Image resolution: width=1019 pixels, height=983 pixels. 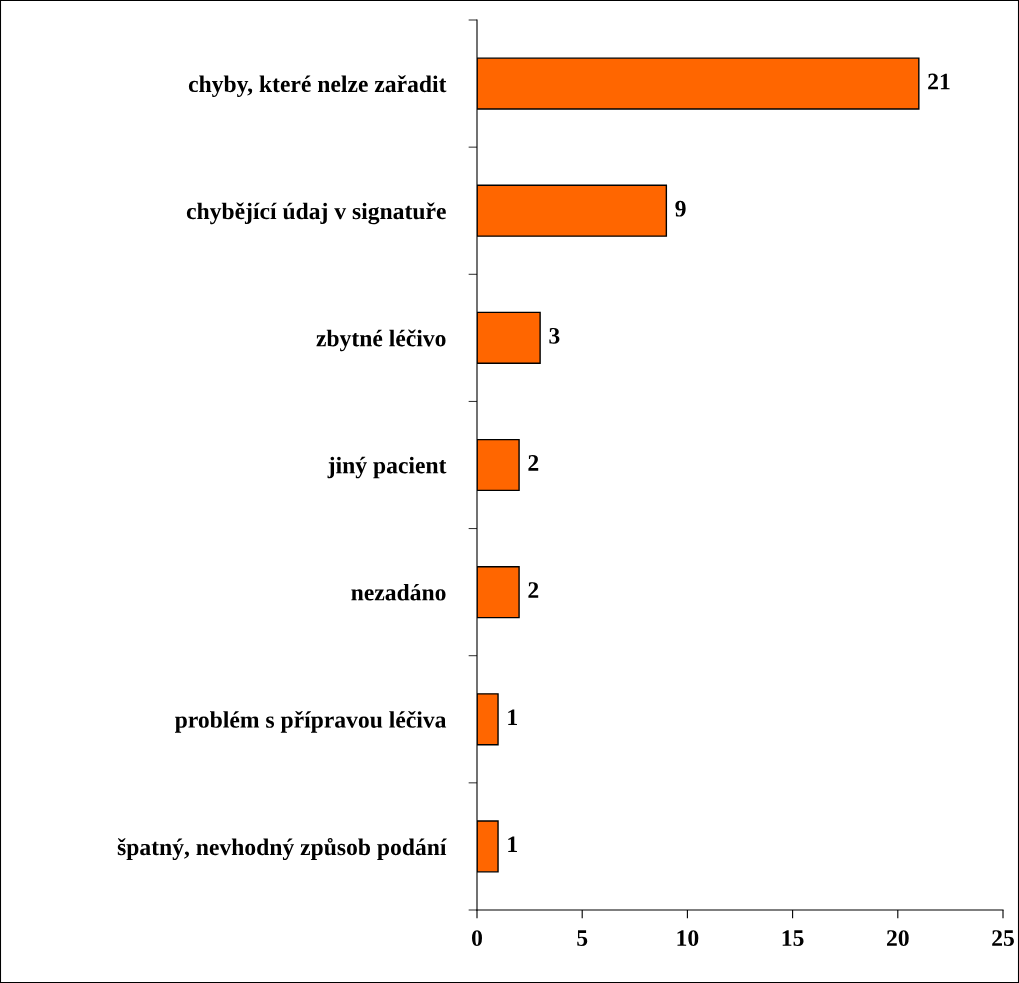 I want to click on data-label: 3, so click(x=554, y=335).